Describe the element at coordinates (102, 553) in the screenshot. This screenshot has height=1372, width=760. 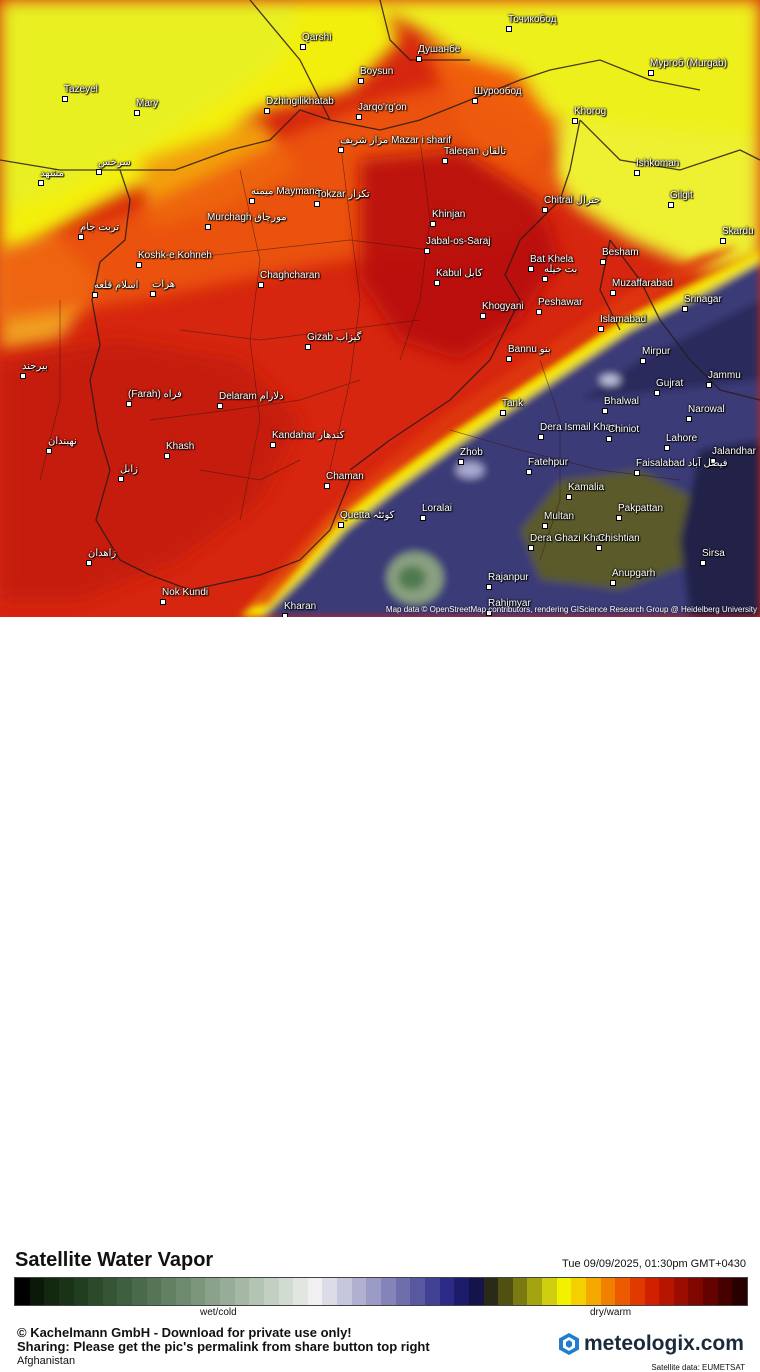
I see `city-label: زاهدان` at that location.